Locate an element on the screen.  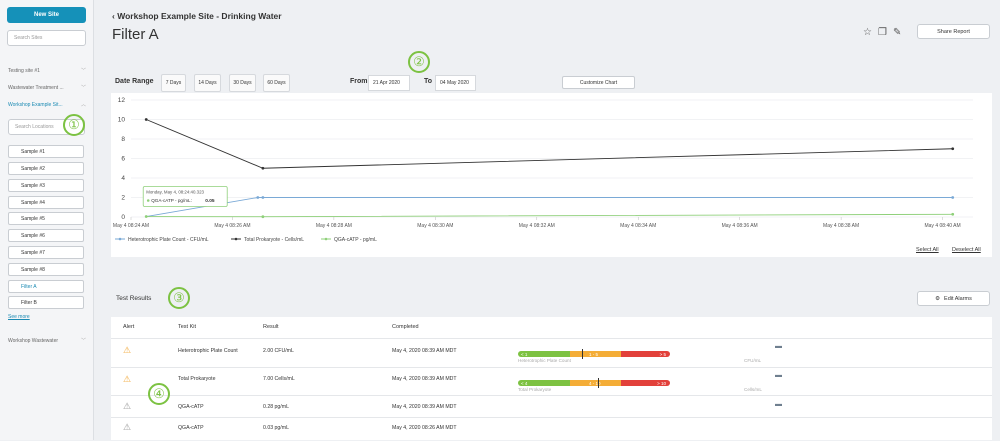
sample-item: Sample #2 is located at coordinates (46, 168).